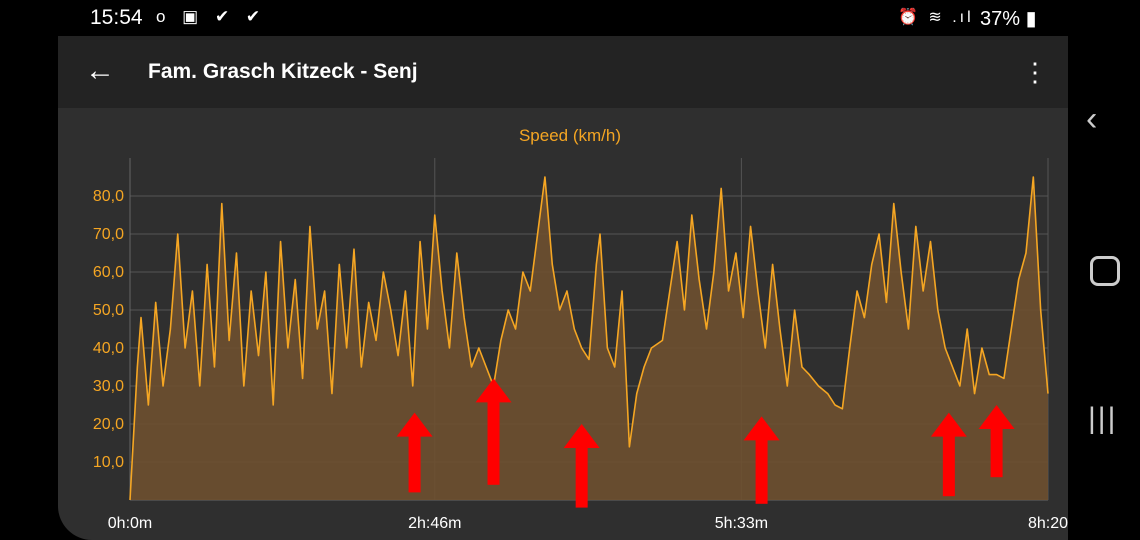 The height and width of the screenshot is (540, 1140). I want to click on y-tick-label: 20,0, so click(108, 424).